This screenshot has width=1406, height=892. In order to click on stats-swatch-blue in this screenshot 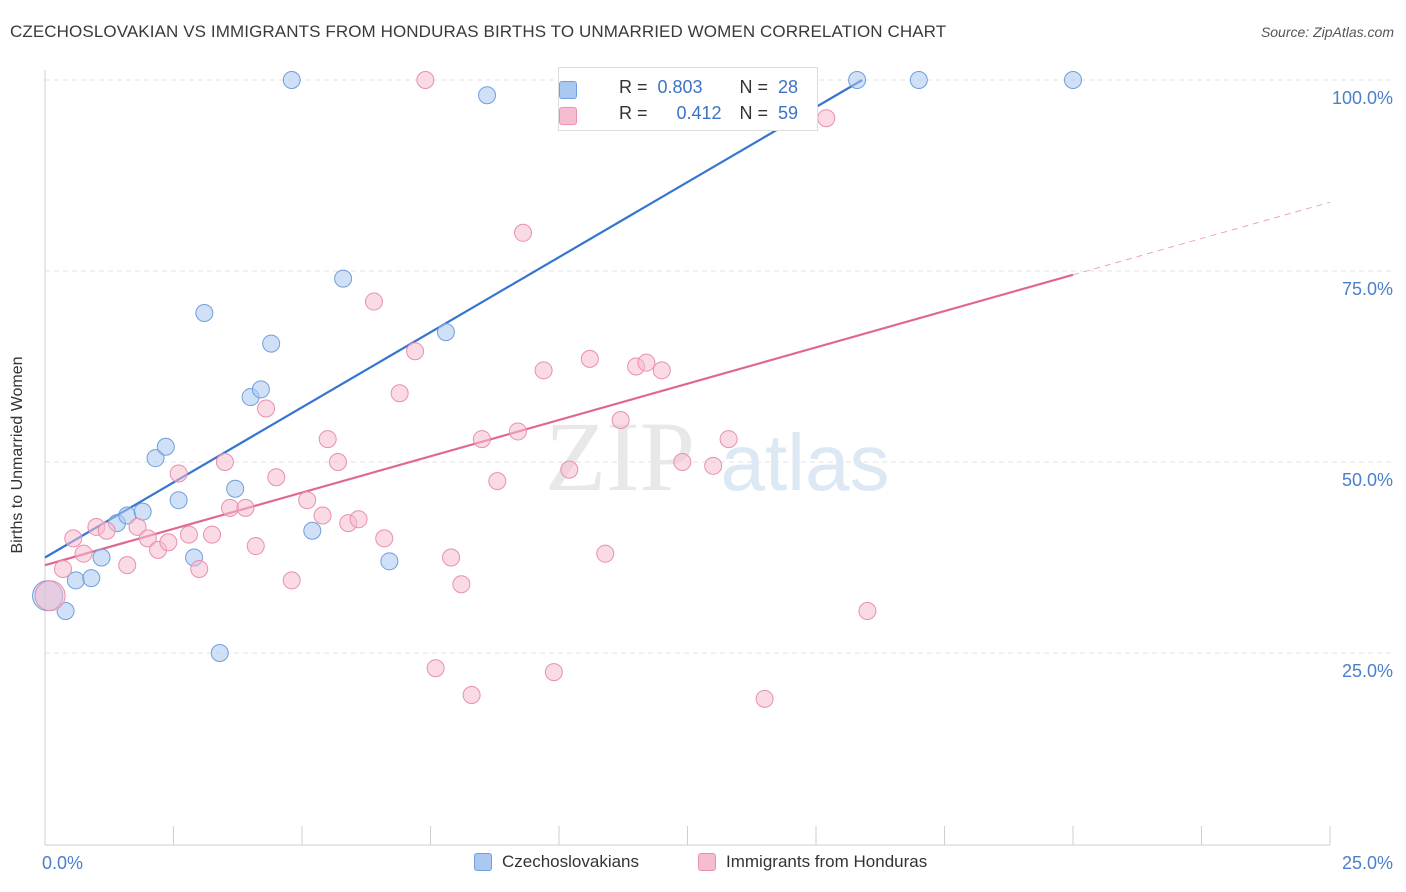, I will do `click(568, 90)`.